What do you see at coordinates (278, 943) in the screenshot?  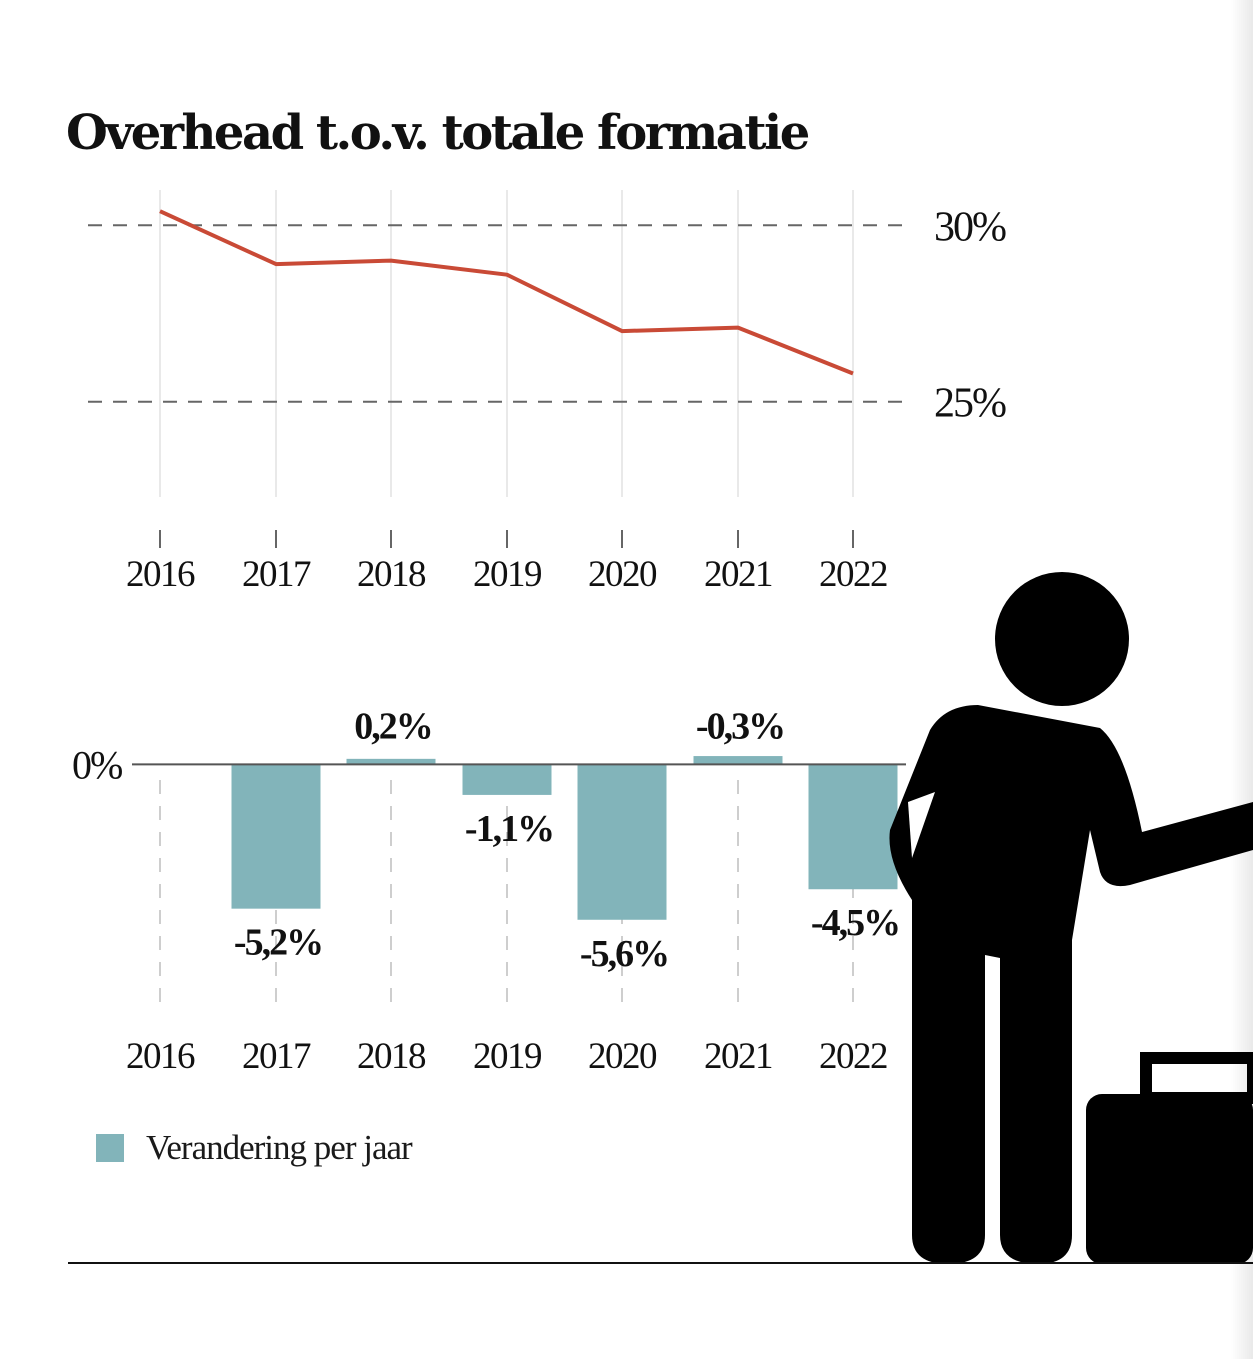 I see `bar-data-label: -5,2%` at bounding box center [278, 943].